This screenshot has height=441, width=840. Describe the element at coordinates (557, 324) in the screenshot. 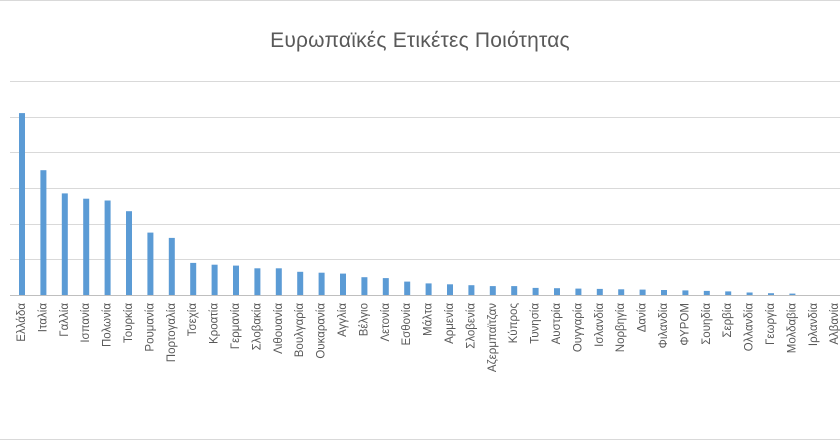

I see `category-label: Αυστρία` at that location.